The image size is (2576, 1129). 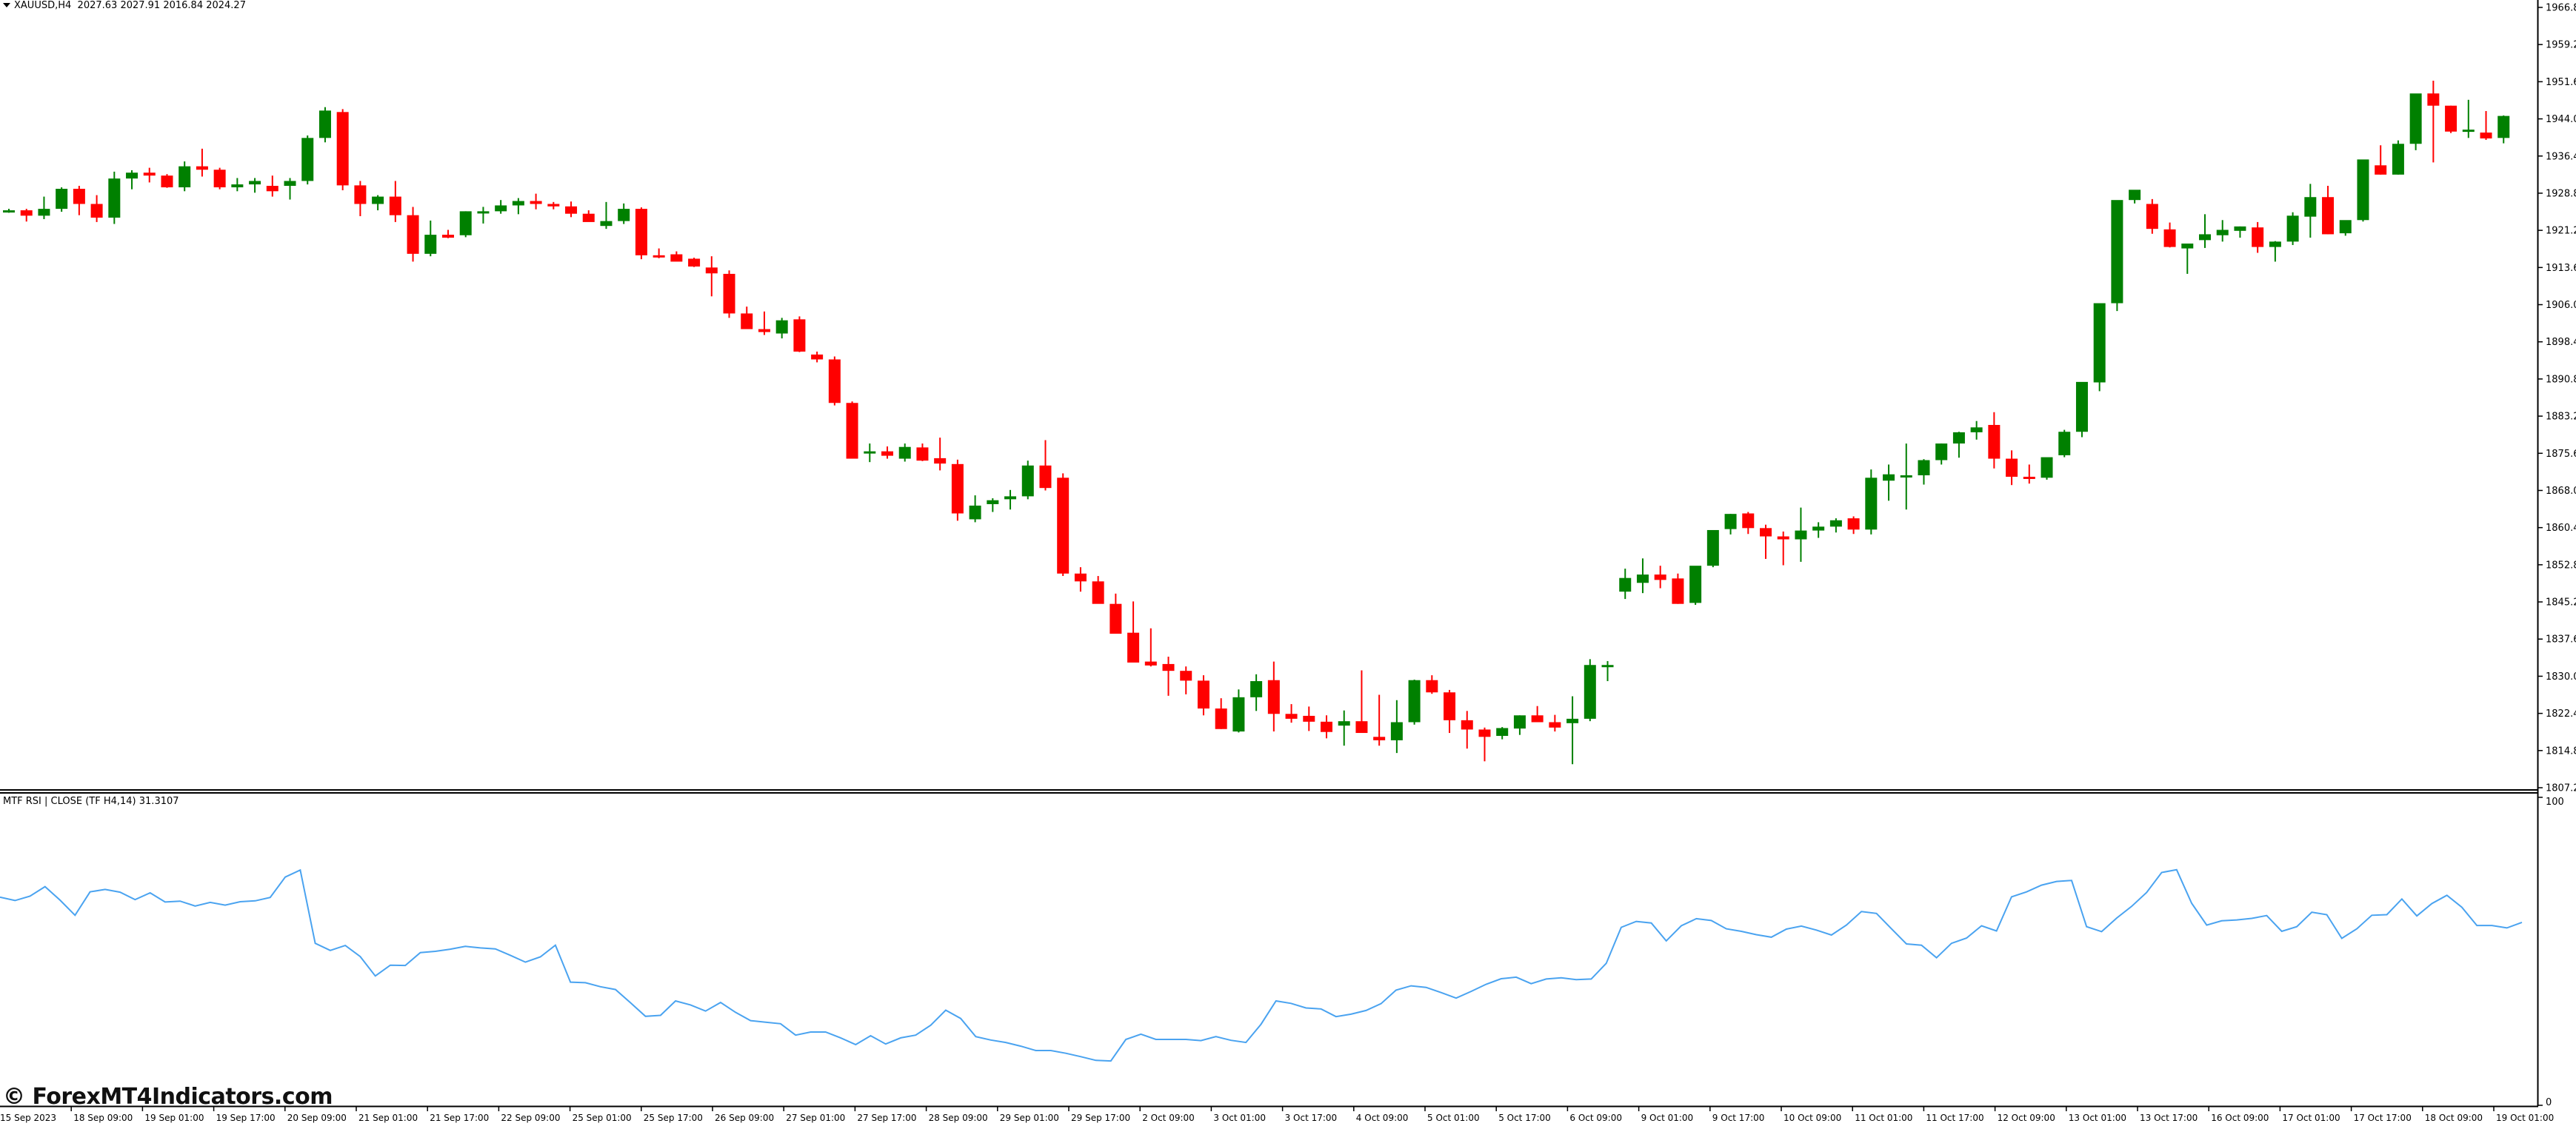 What do you see at coordinates (1595, 1118) in the screenshot?
I see `time-tick-label: 6 Oct 09:00` at bounding box center [1595, 1118].